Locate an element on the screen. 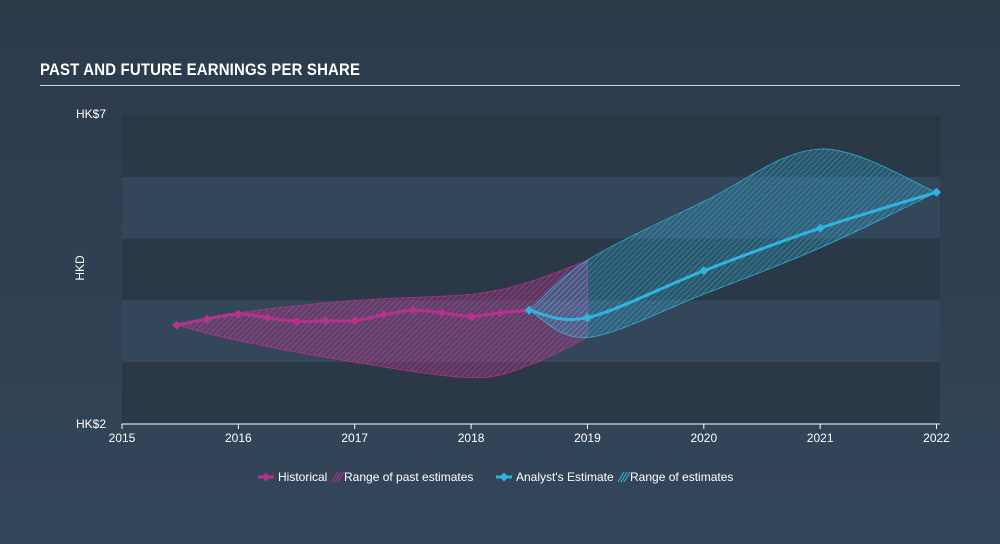 The height and width of the screenshot is (544, 1000). chart-title: PAST AND FUTURE EARNINGS PER SHARE is located at coordinates (200, 69).